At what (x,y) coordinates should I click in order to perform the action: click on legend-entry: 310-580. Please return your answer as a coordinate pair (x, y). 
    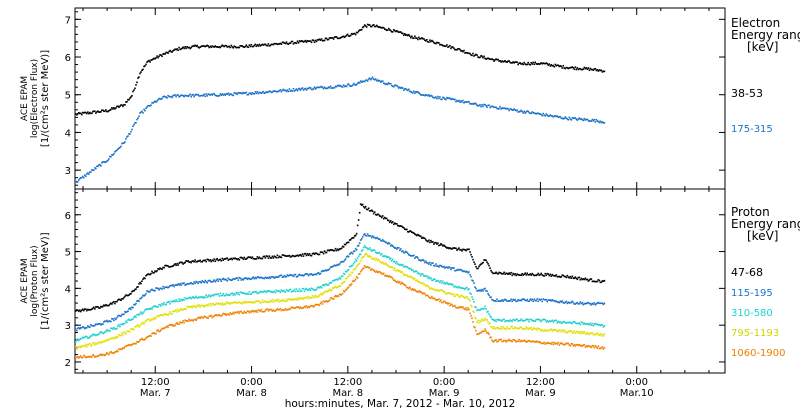
    Looking at the image, I should click on (752, 313).